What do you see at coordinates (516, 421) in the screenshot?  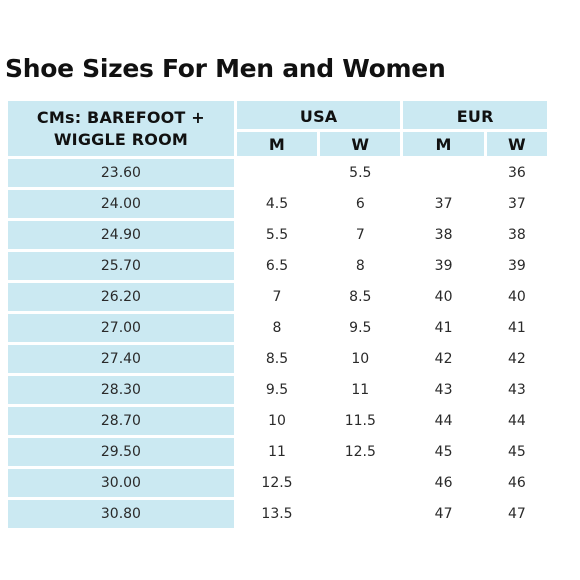 I see `eur-w-cell: 44` at bounding box center [516, 421].